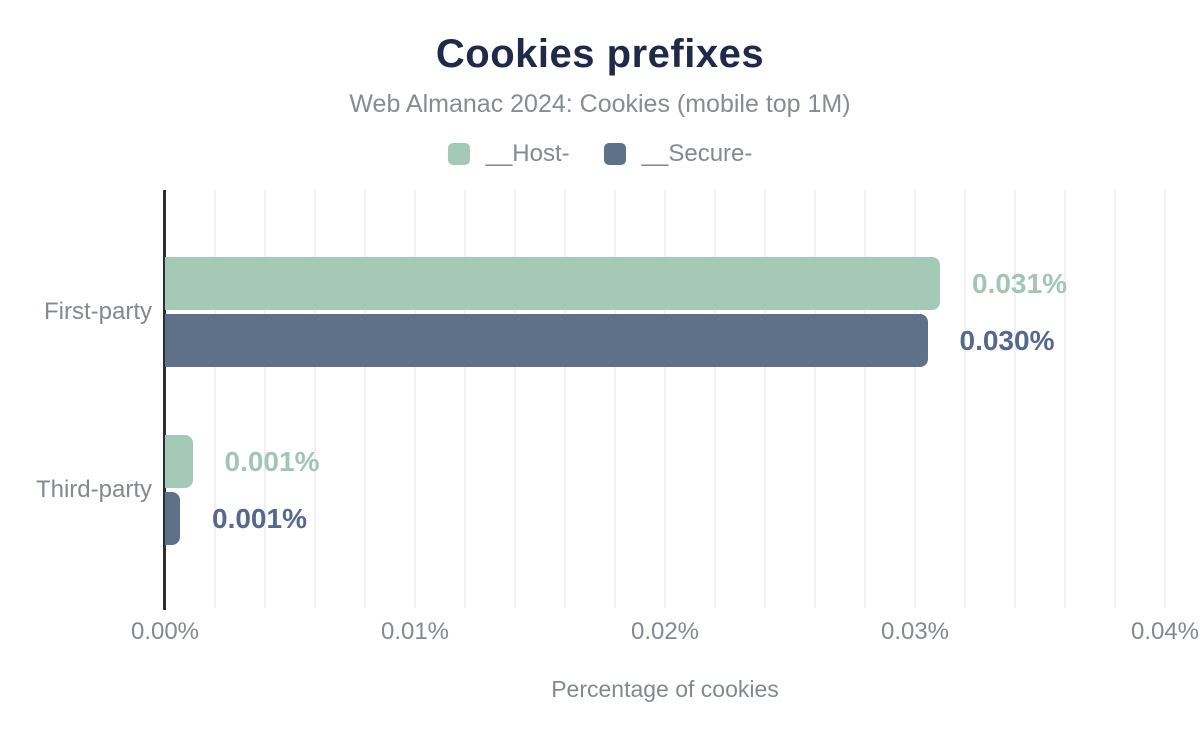  Describe the element at coordinates (172, 518) in the screenshot. I see `bar-secure-third-party` at that location.